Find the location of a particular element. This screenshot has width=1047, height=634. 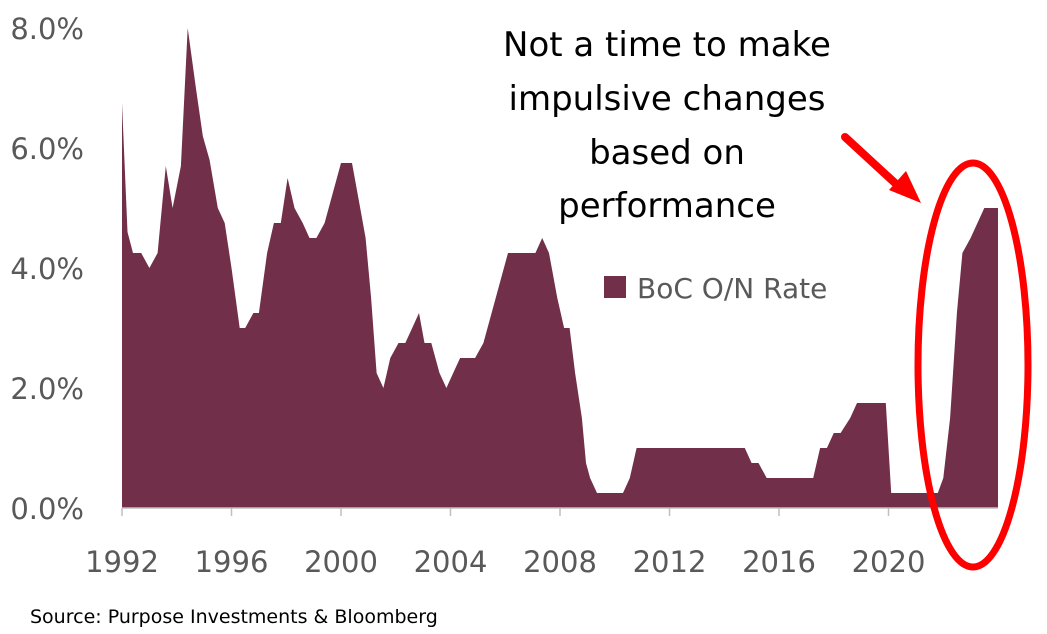

x-tick-label: 2016 is located at coordinates (779, 562).